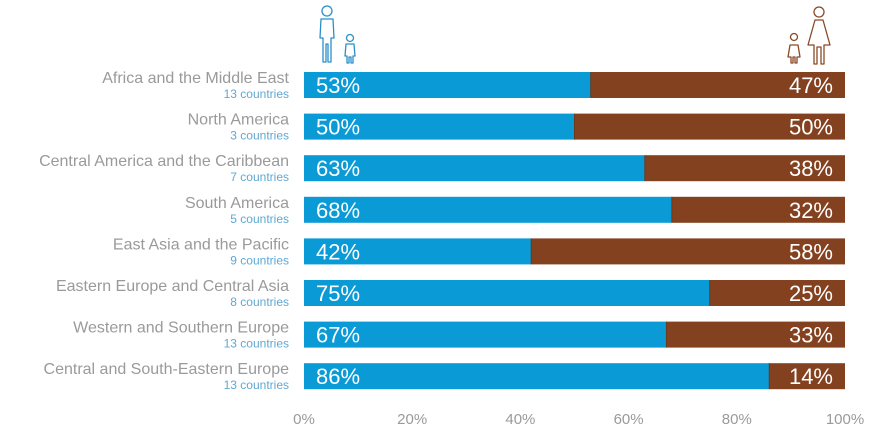 The image size is (874, 434). What do you see at coordinates (811, 335) in the screenshot?
I see `female-percent-label: 33%` at bounding box center [811, 335].